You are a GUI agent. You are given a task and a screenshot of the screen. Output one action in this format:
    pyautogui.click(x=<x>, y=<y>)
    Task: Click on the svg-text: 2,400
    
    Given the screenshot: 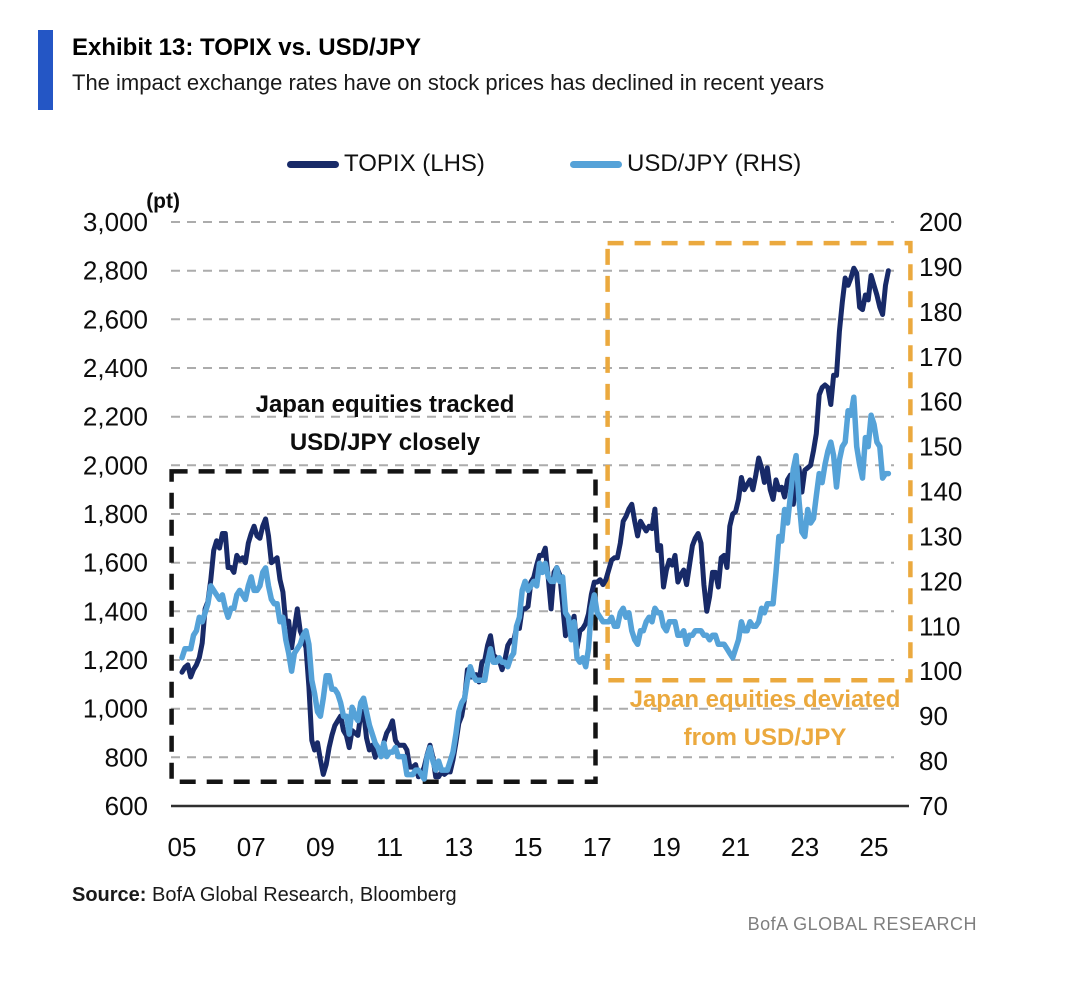 What is the action you would take?
    pyautogui.click(x=115, y=368)
    